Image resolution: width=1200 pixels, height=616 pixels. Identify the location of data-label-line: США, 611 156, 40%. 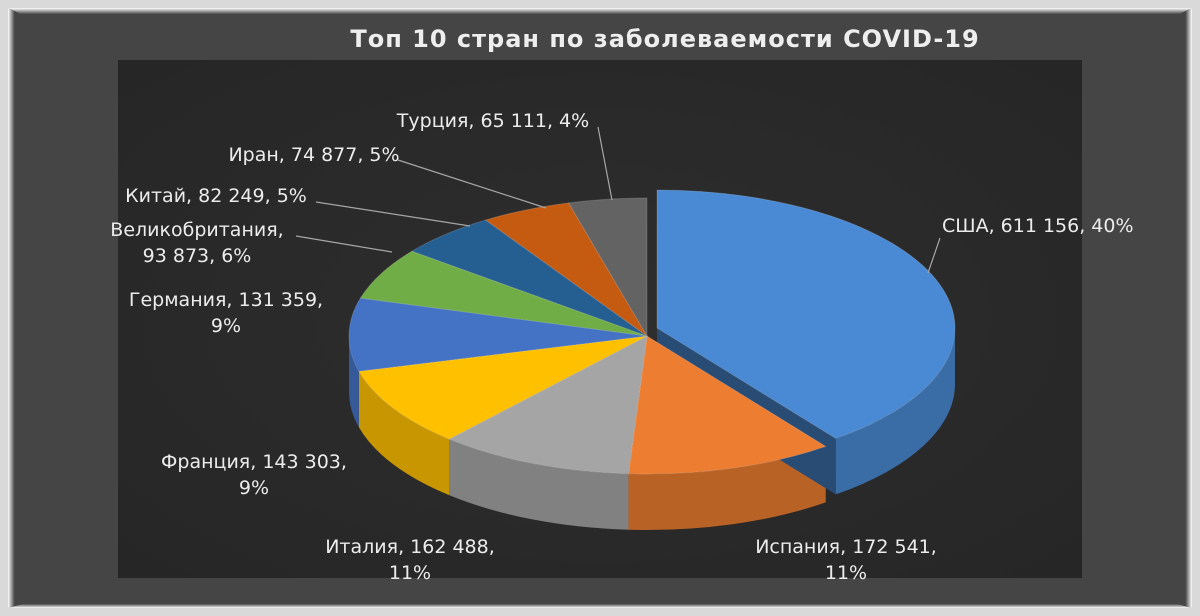
(1038, 226).